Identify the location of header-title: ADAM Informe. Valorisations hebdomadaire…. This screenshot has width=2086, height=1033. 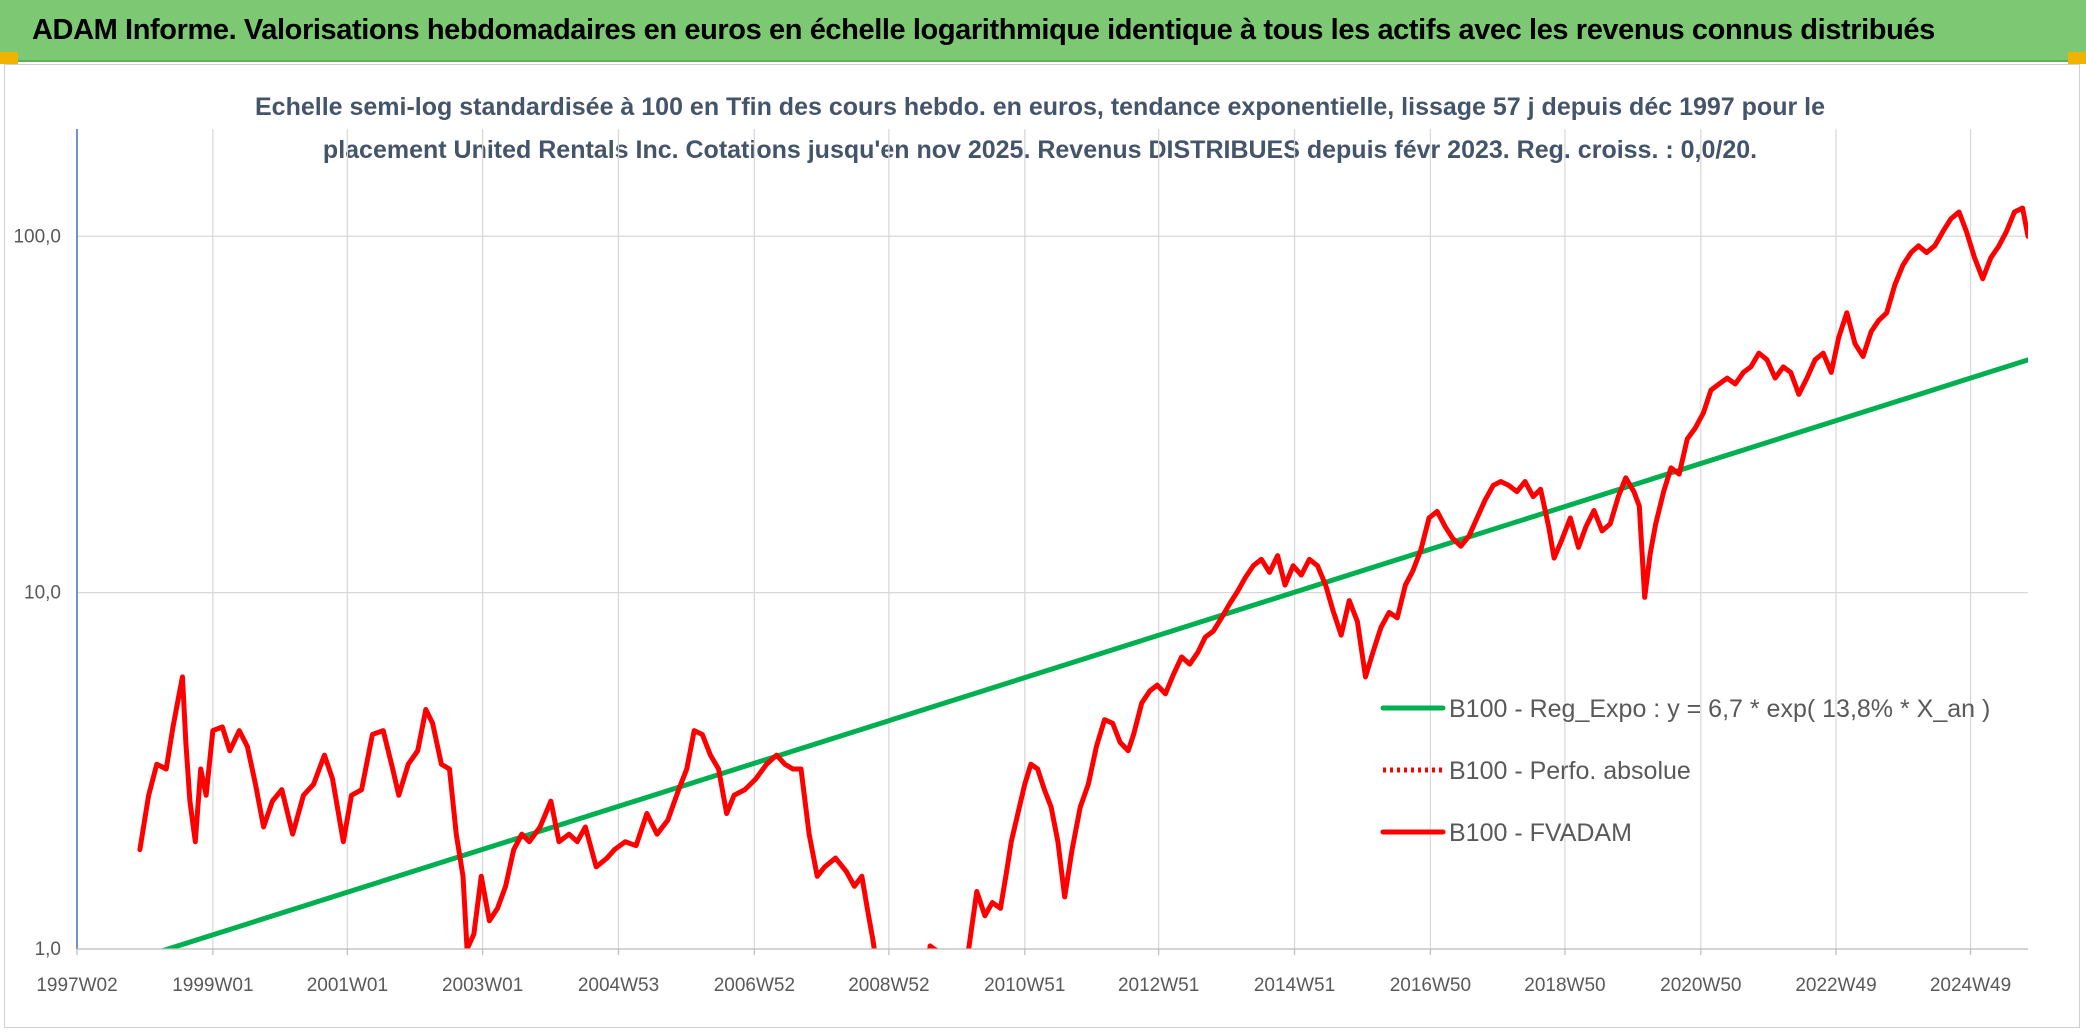
(983, 30).